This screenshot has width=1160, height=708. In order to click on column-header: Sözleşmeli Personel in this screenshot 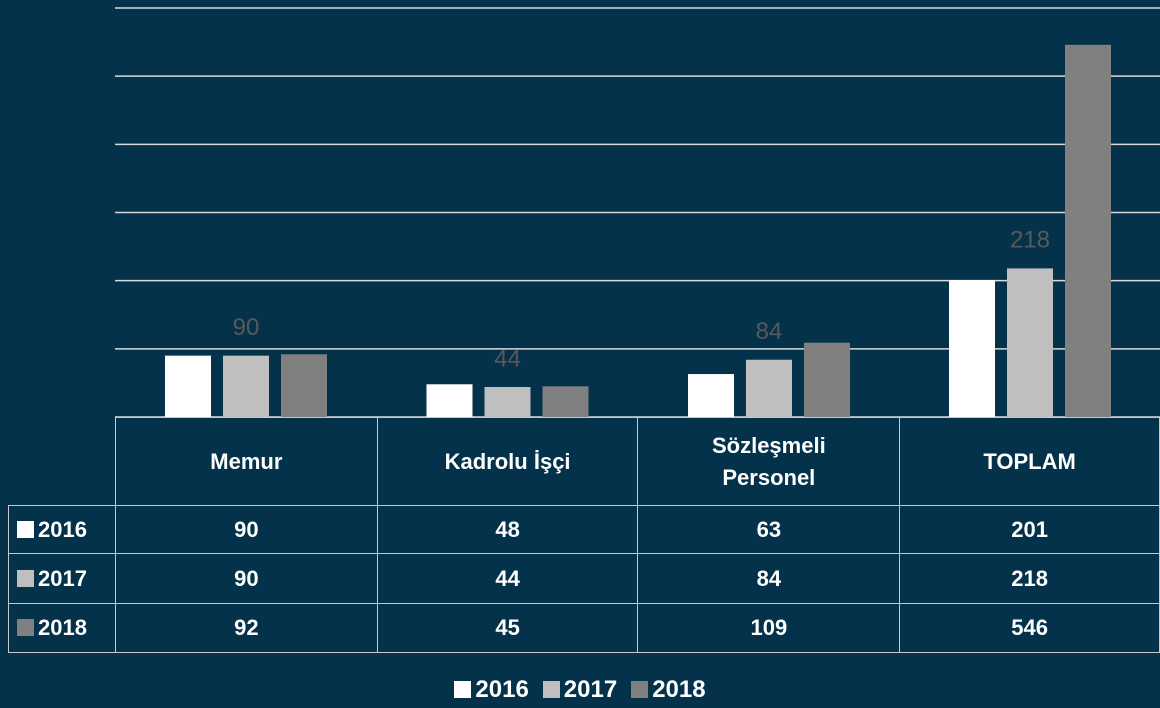, I will do `click(769, 461)`.